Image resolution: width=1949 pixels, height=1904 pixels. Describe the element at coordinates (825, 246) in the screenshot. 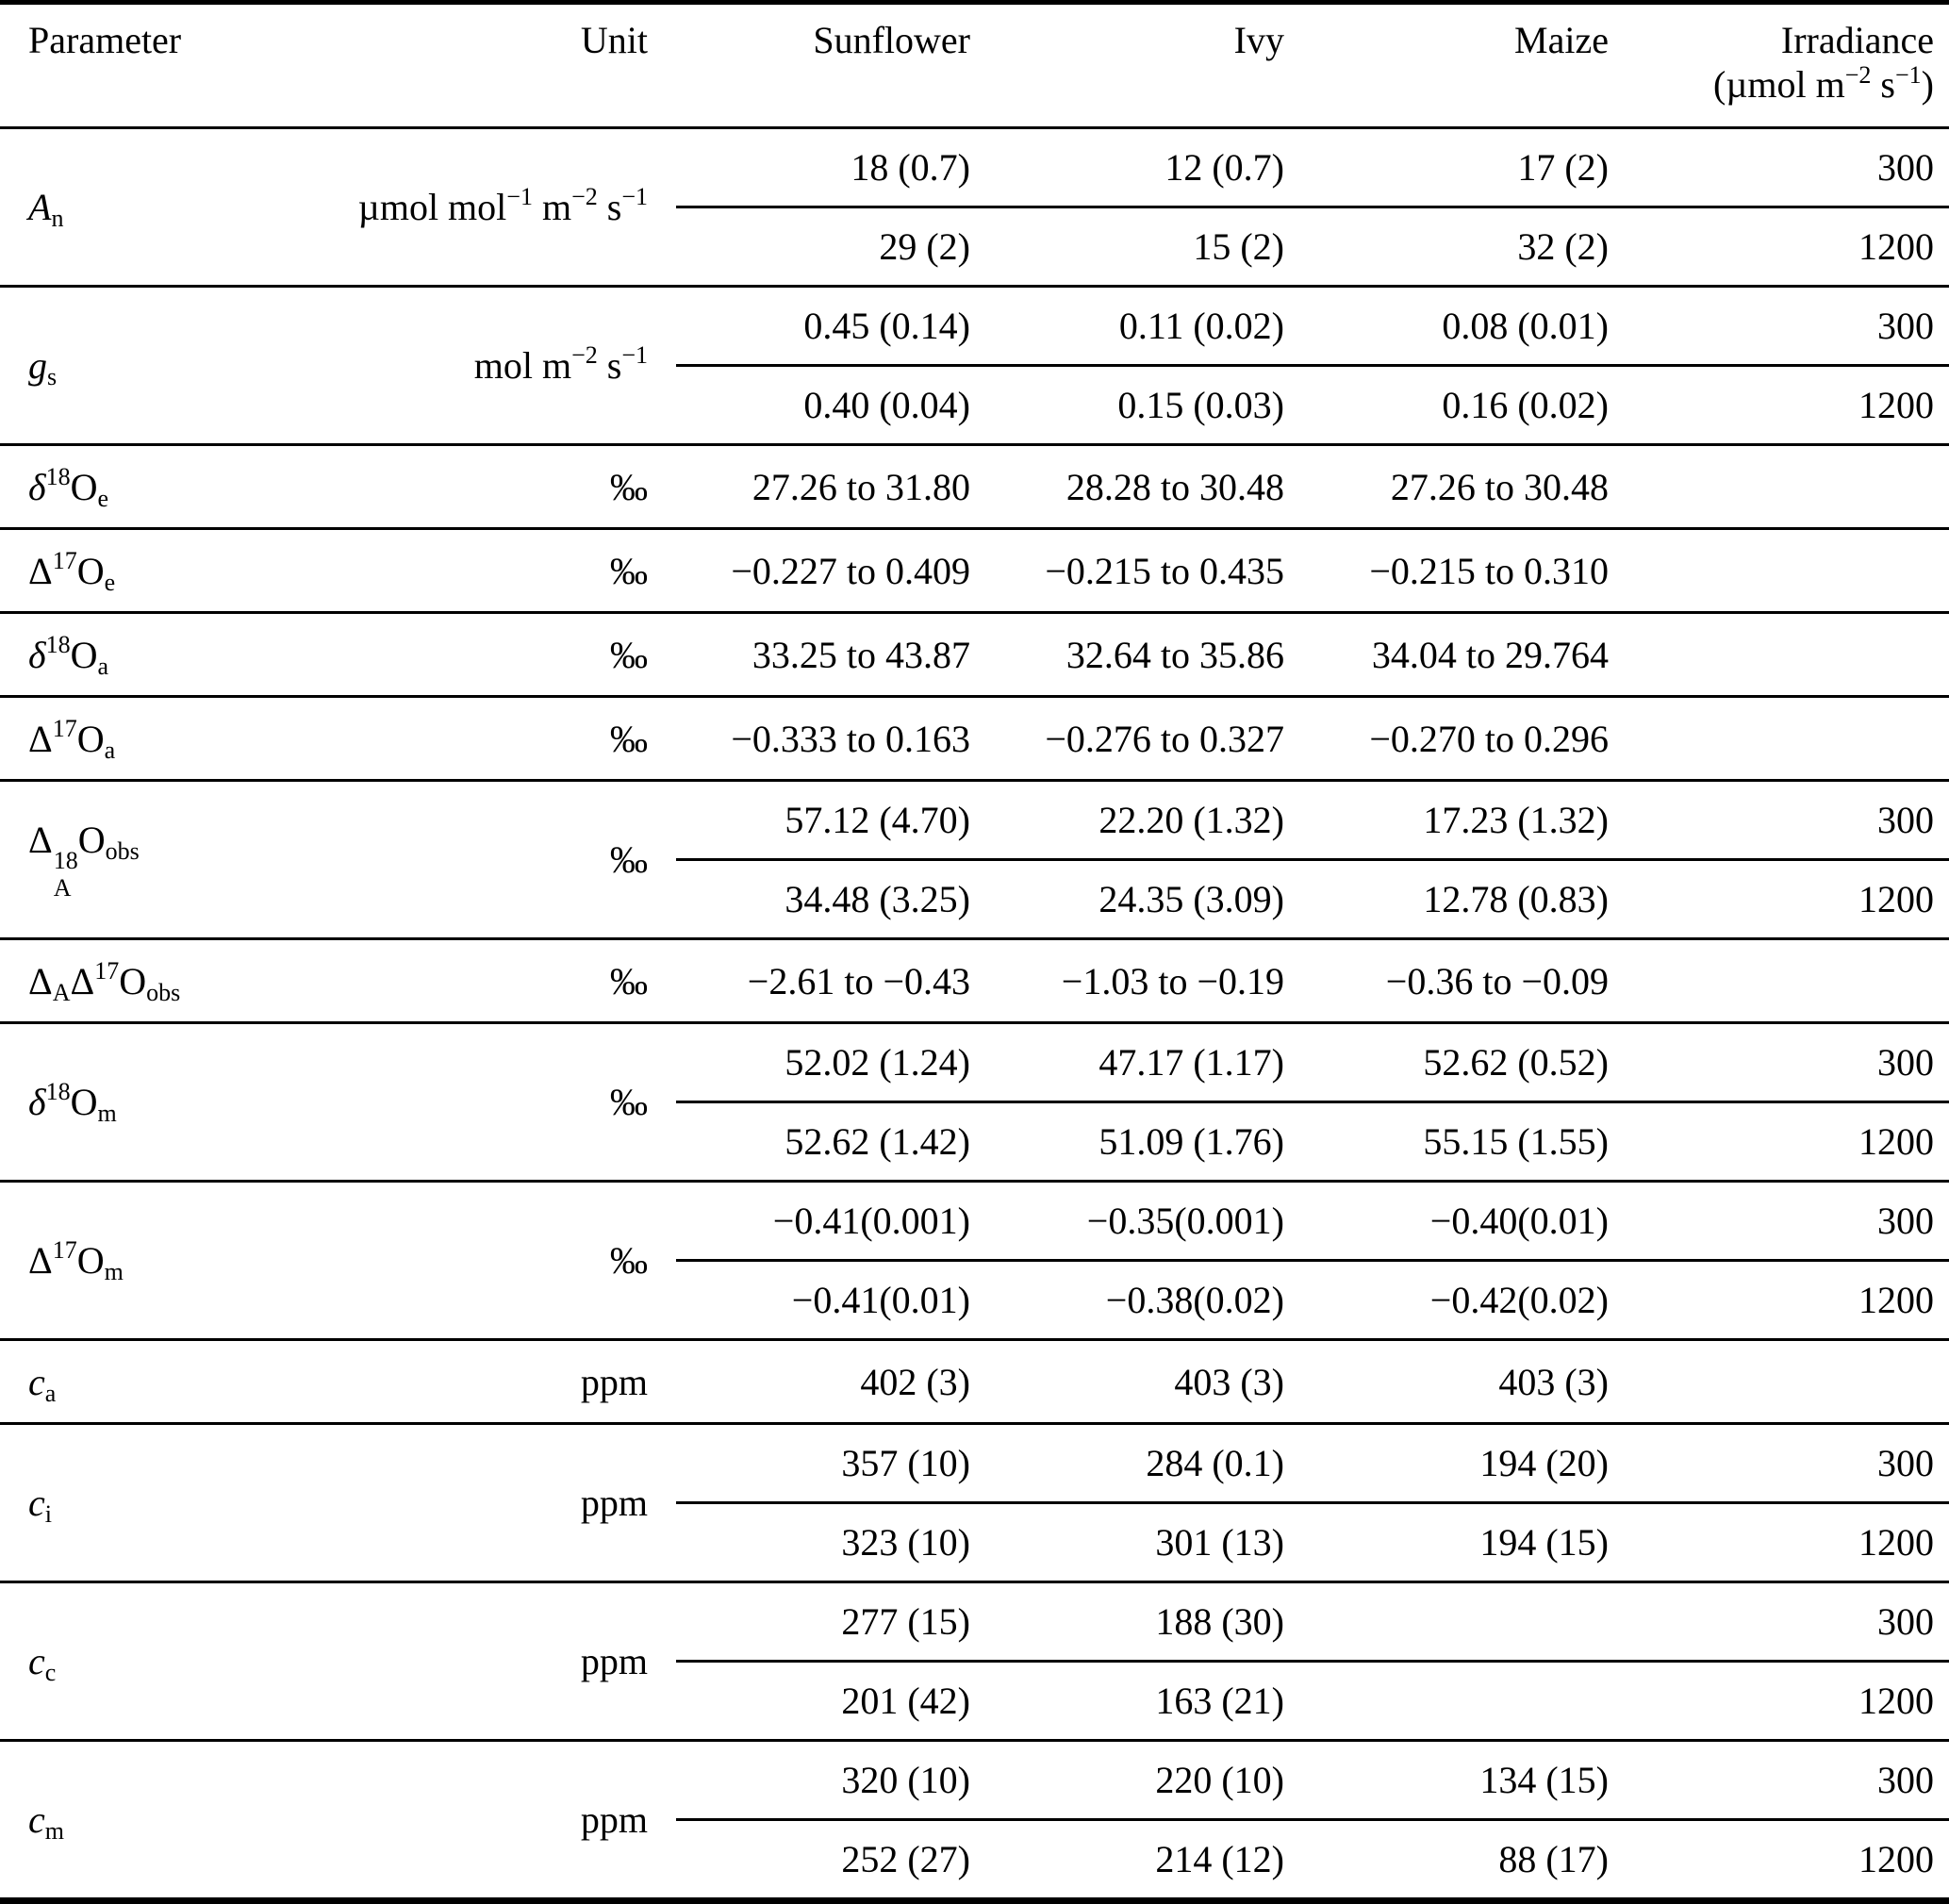

I see `cell-sunflower: 29 (2)` at that location.